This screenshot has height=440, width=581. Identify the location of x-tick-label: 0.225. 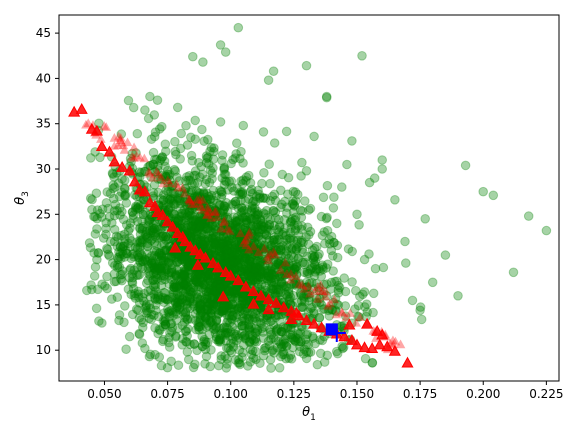
(546, 394).